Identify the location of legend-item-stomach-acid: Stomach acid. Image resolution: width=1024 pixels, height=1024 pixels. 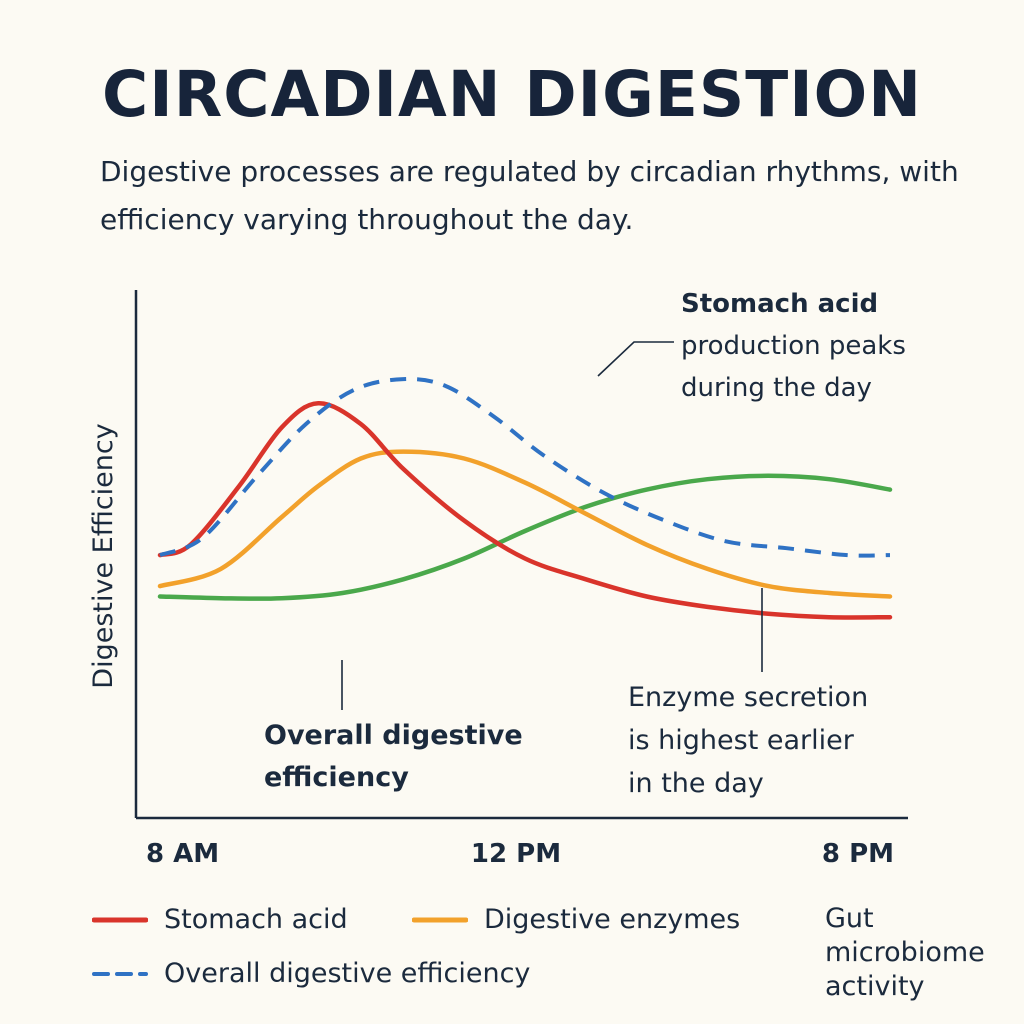
(220, 919).